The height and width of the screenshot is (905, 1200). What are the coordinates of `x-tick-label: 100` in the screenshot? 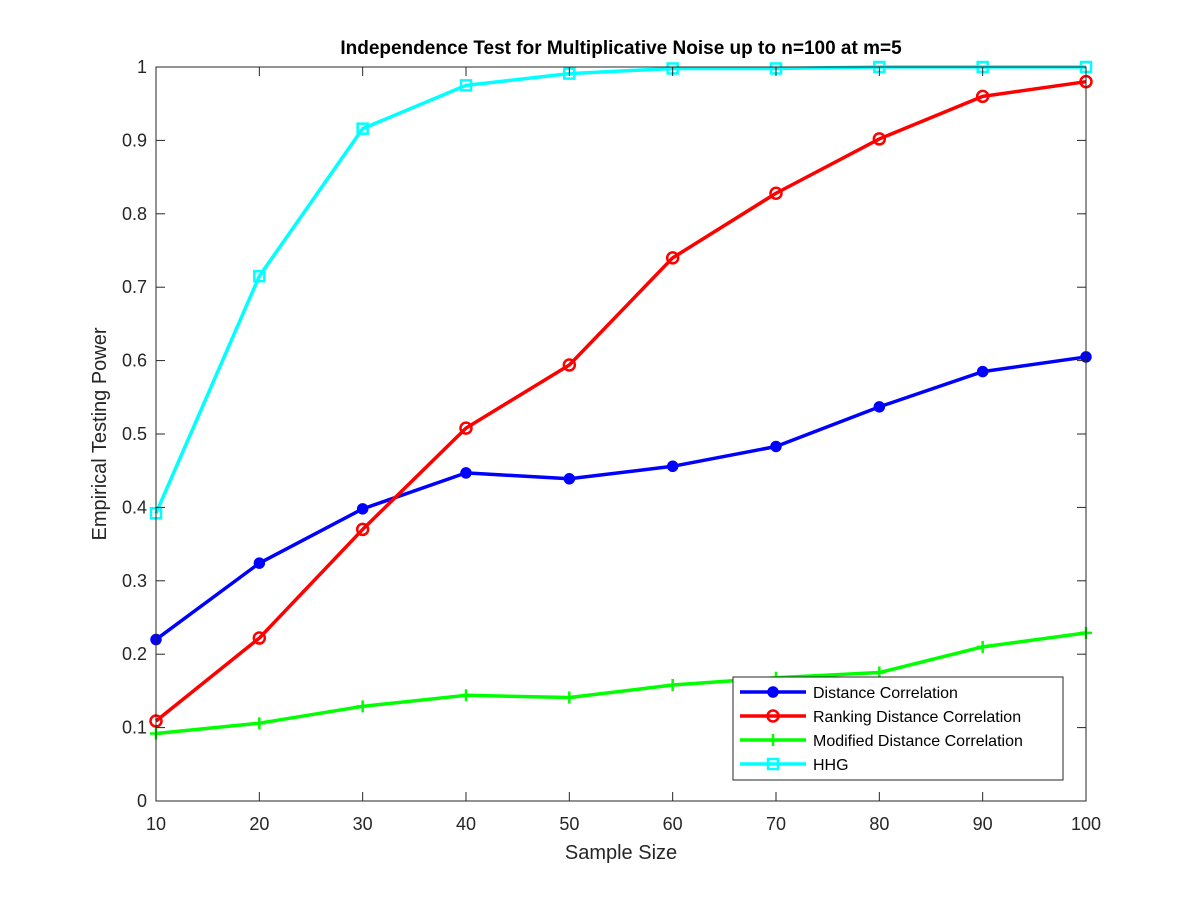 It's located at (1086, 824).